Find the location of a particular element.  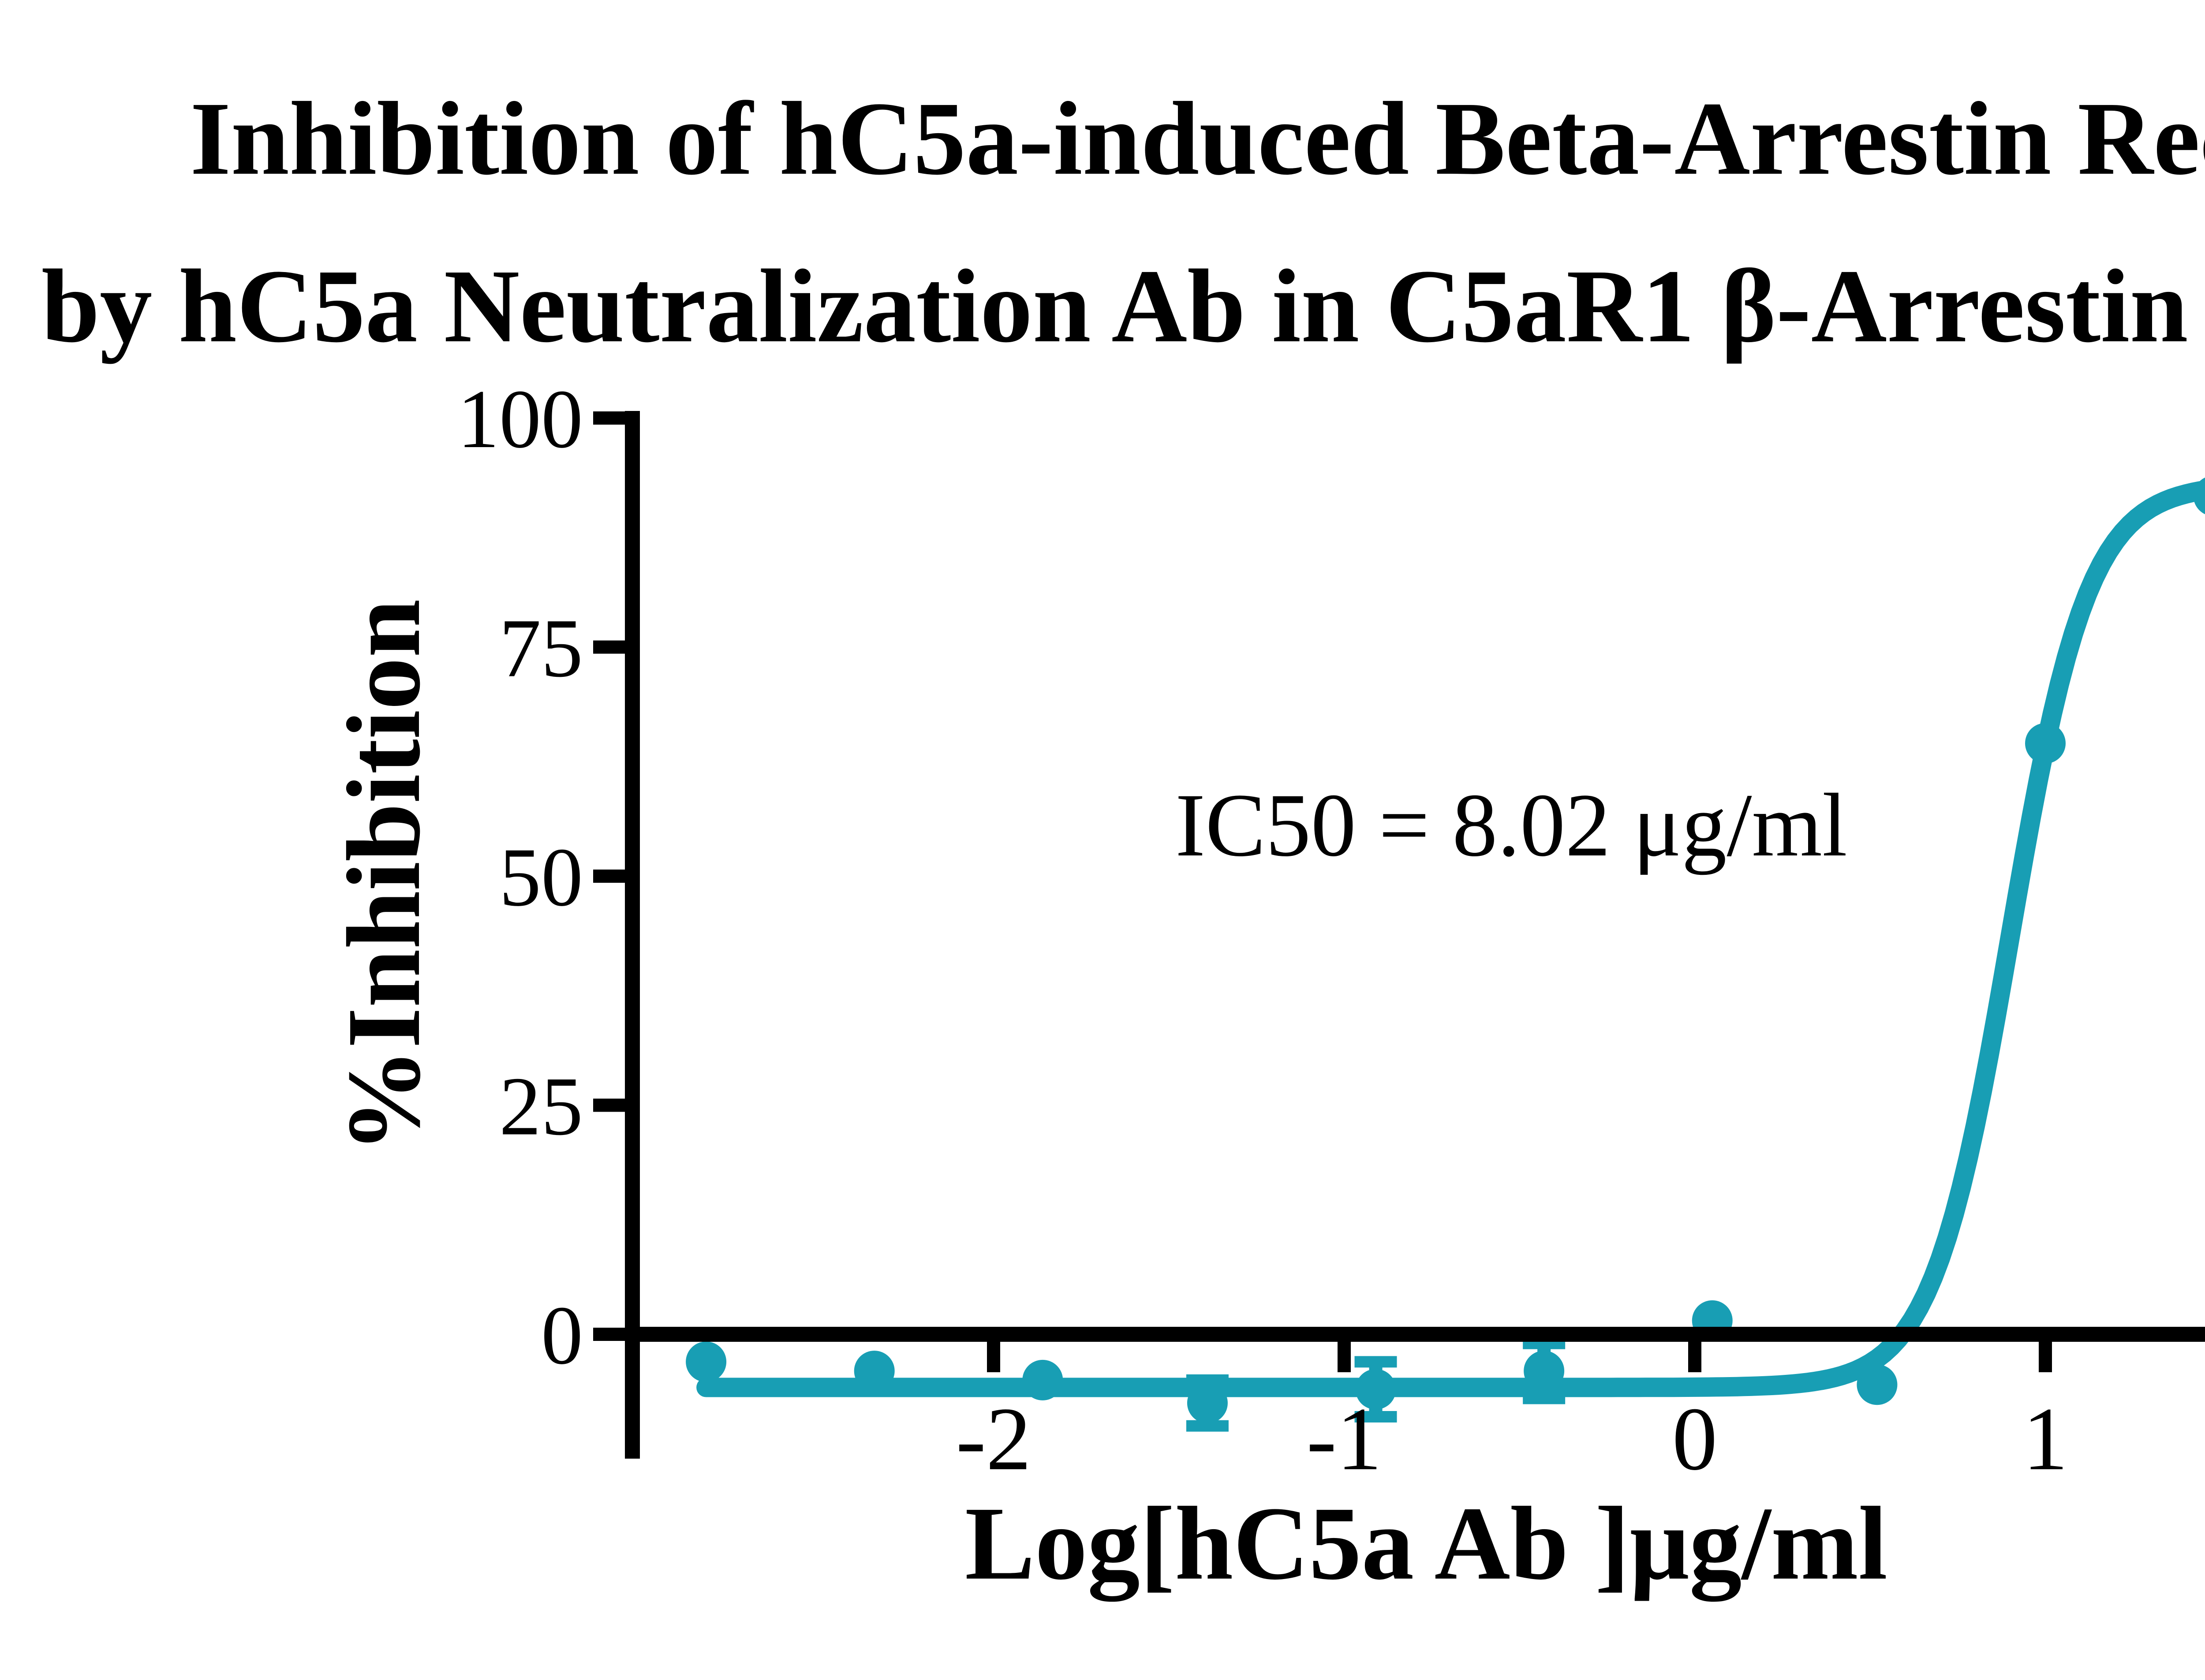

x-tick-label: -2 is located at coordinates (993, 1439).